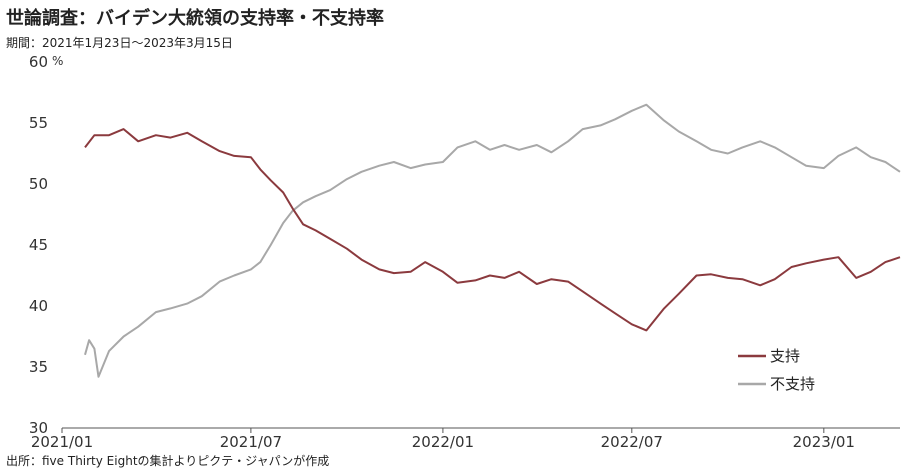  What do you see at coordinates (119, 43) in the screenshot?
I see `chart-subtitle: 期間：2021年1月23日～2023年3月15日` at bounding box center [119, 43].